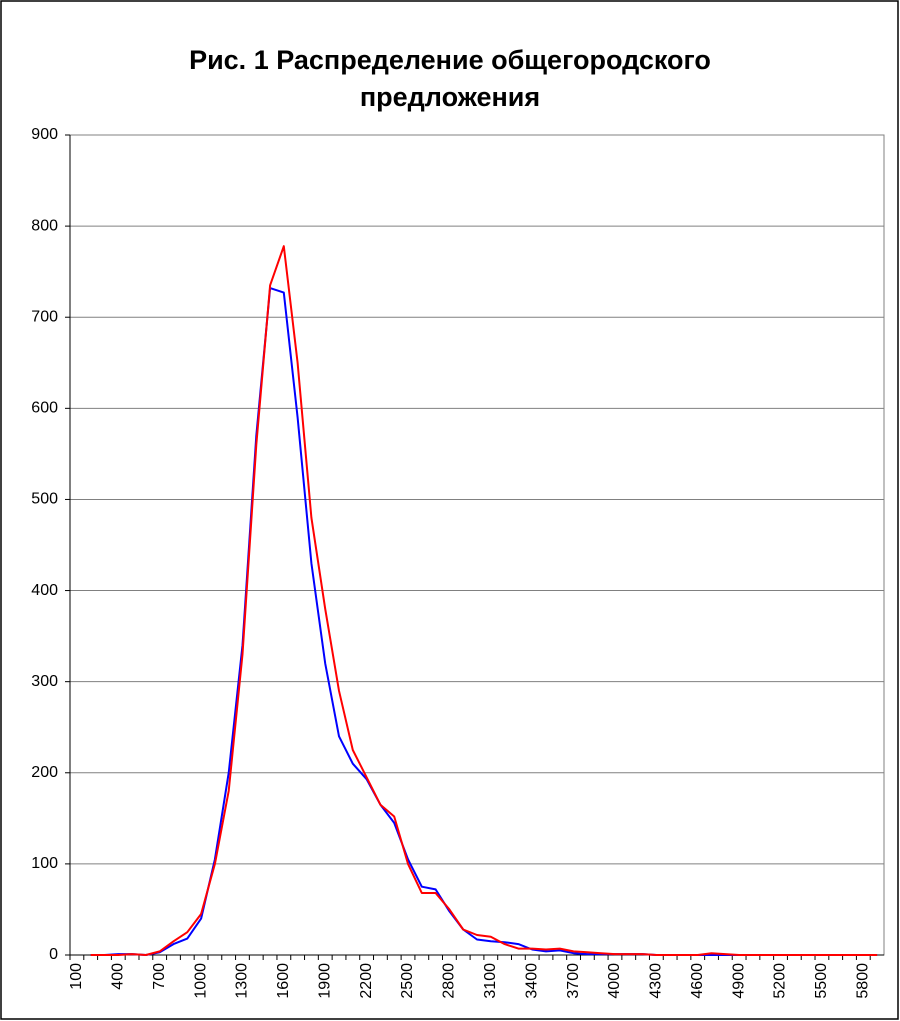 The width and height of the screenshot is (900, 1021). I want to click on y-tick-label: 300, so click(44, 681).